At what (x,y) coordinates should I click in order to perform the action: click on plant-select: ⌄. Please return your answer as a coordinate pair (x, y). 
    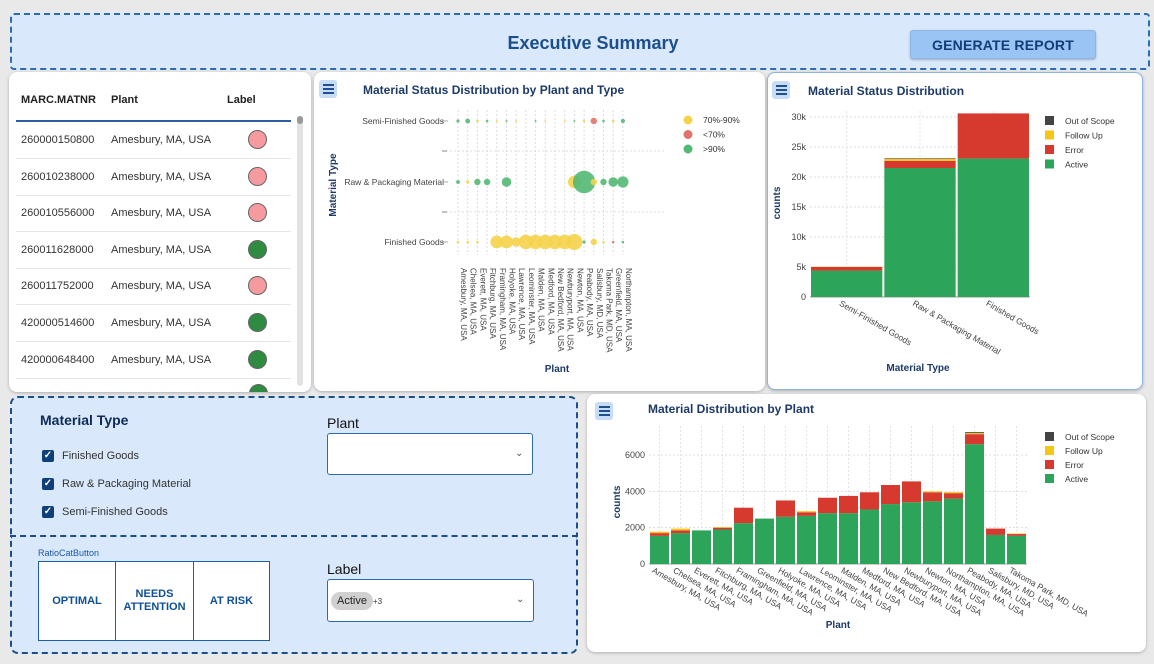
    Looking at the image, I should click on (430, 454).